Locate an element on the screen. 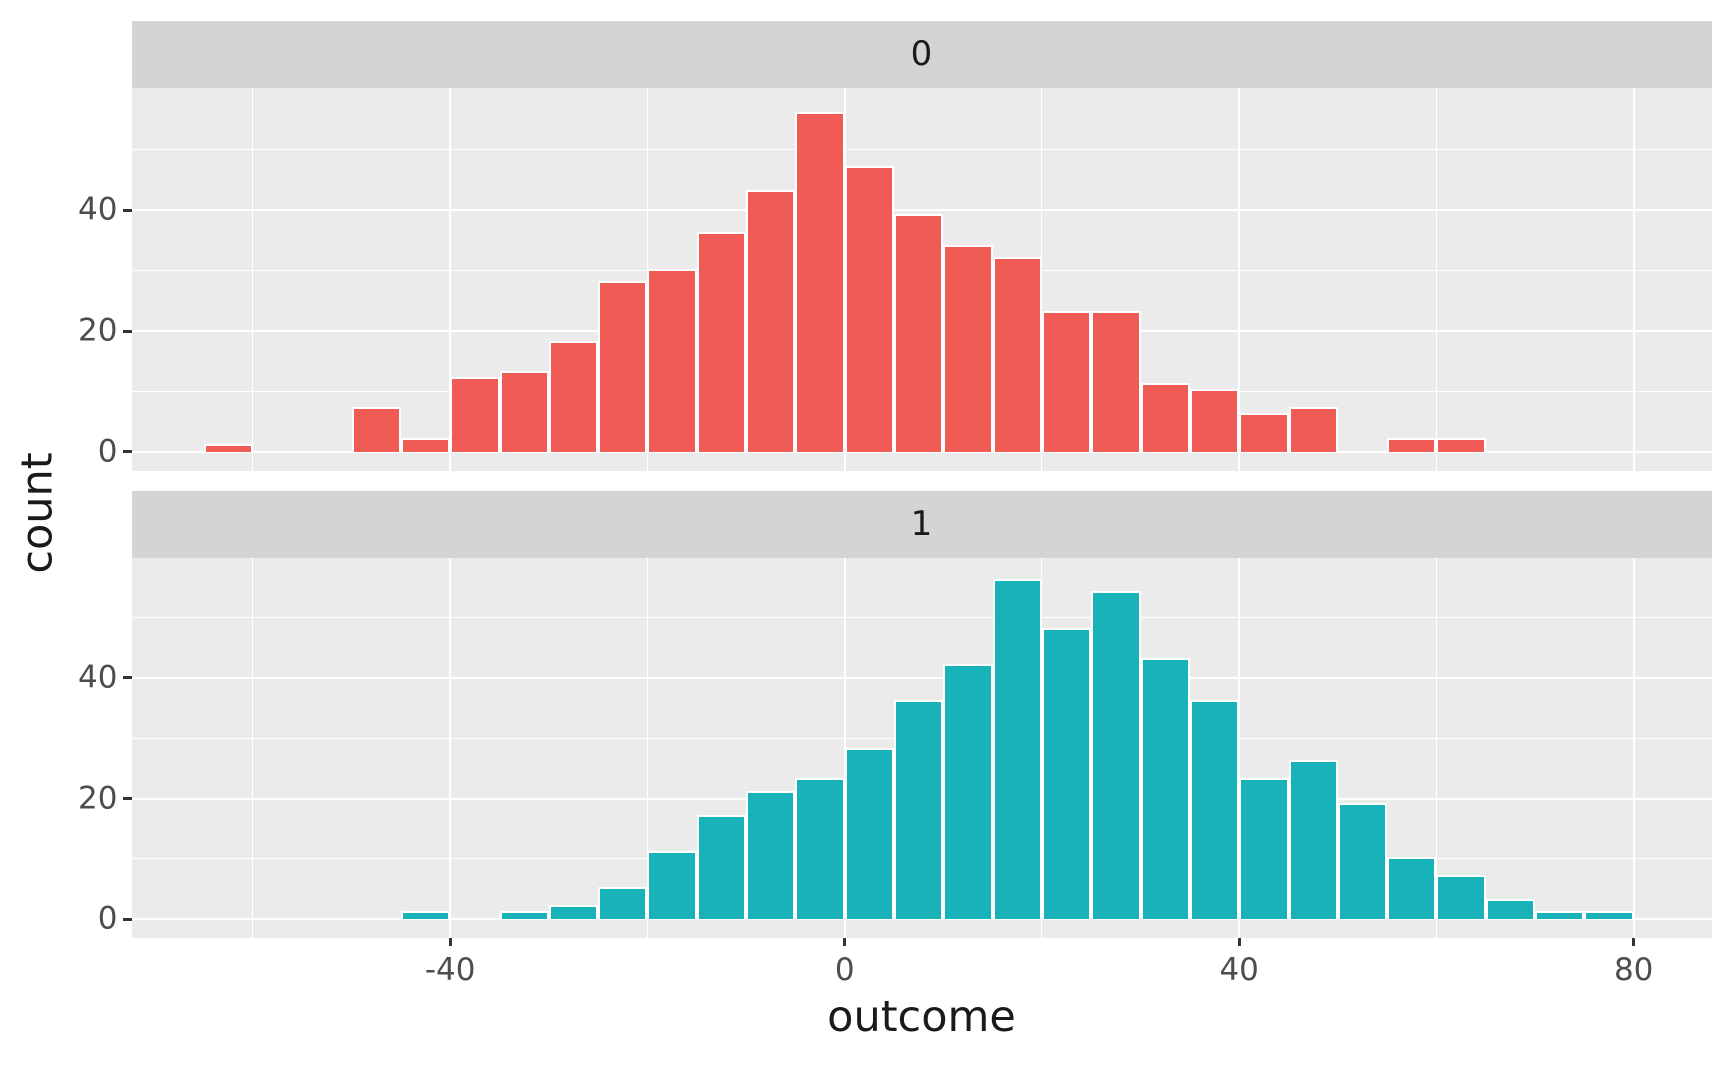  facet-strip-1: 1 is located at coordinates (921, 524).